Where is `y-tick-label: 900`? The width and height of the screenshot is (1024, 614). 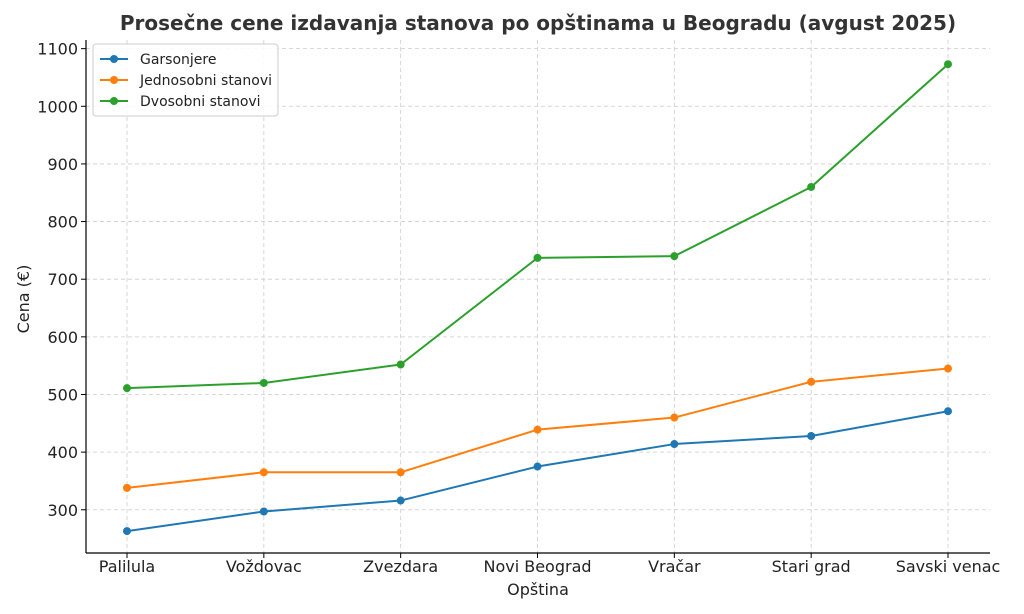 y-tick-label: 900 is located at coordinates (62, 164).